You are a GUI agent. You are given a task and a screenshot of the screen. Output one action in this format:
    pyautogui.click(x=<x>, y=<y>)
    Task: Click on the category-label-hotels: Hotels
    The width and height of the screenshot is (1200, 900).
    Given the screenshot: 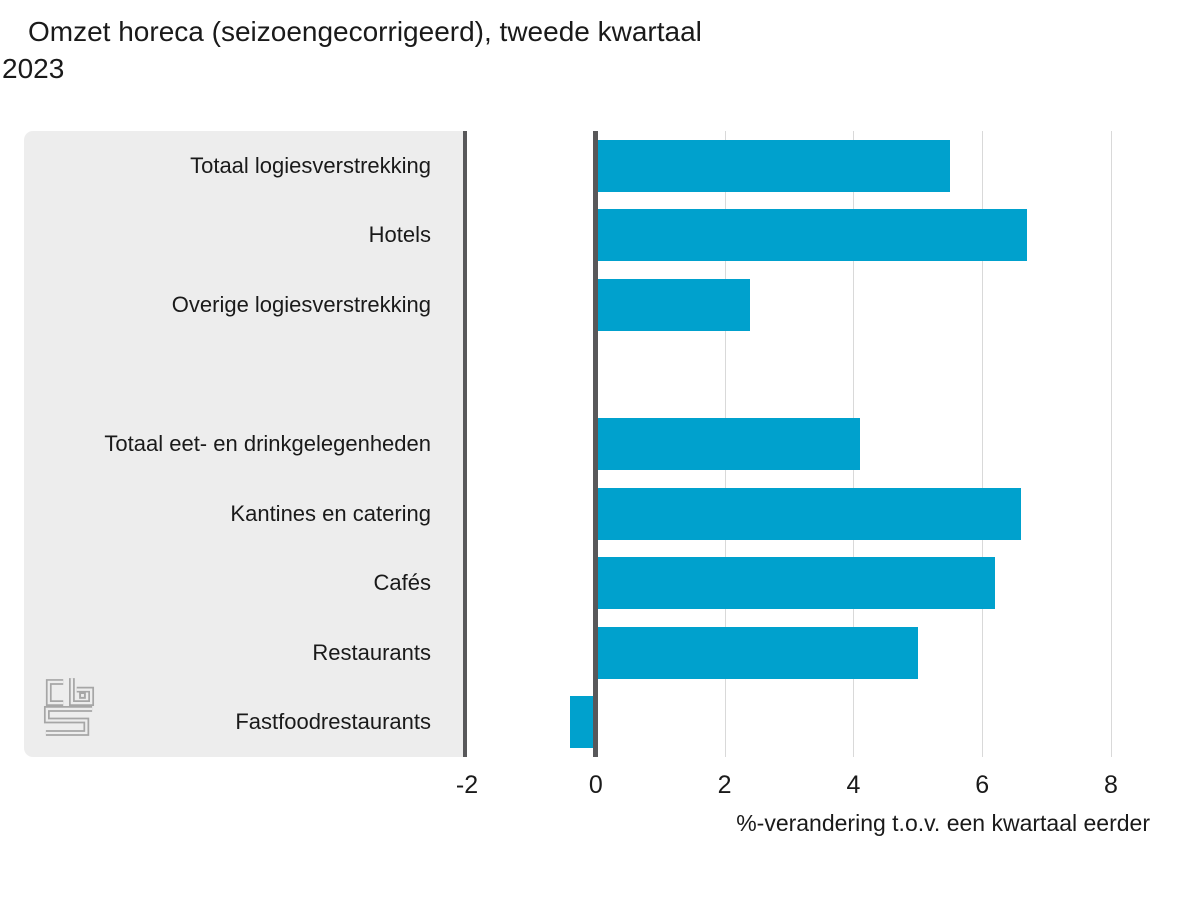 What is the action you would take?
    pyautogui.click(x=399, y=235)
    